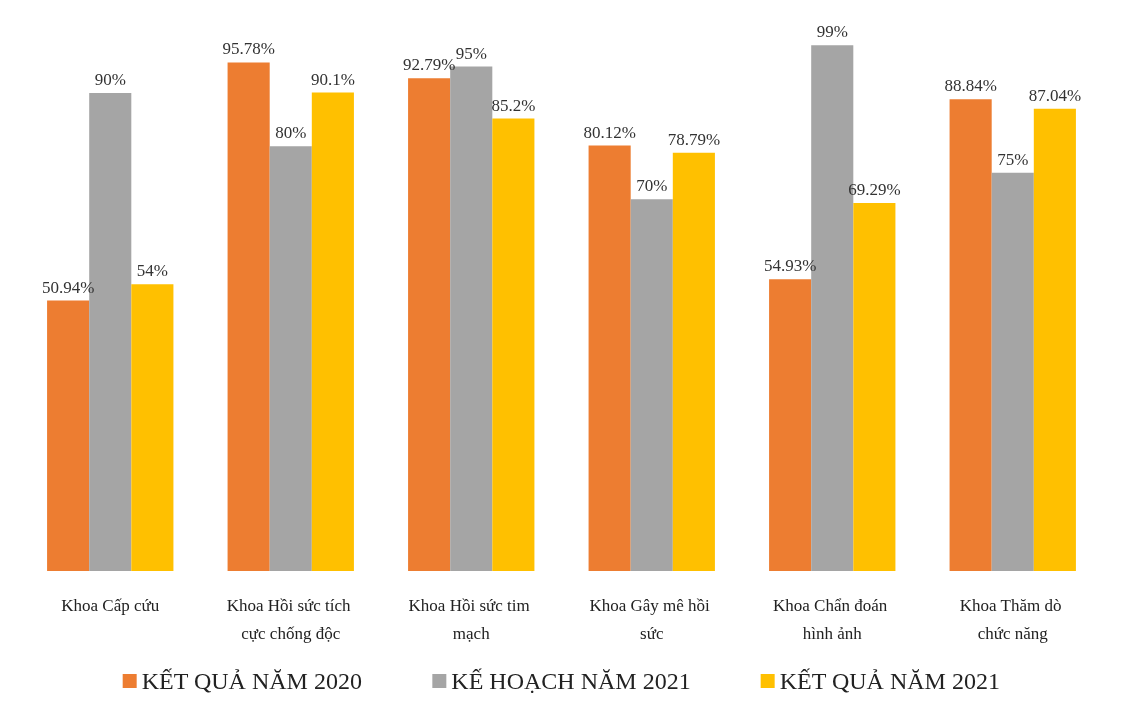  Describe the element at coordinates (429, 65) in the screenshot. I see `data-label: 92.79%` at that location.